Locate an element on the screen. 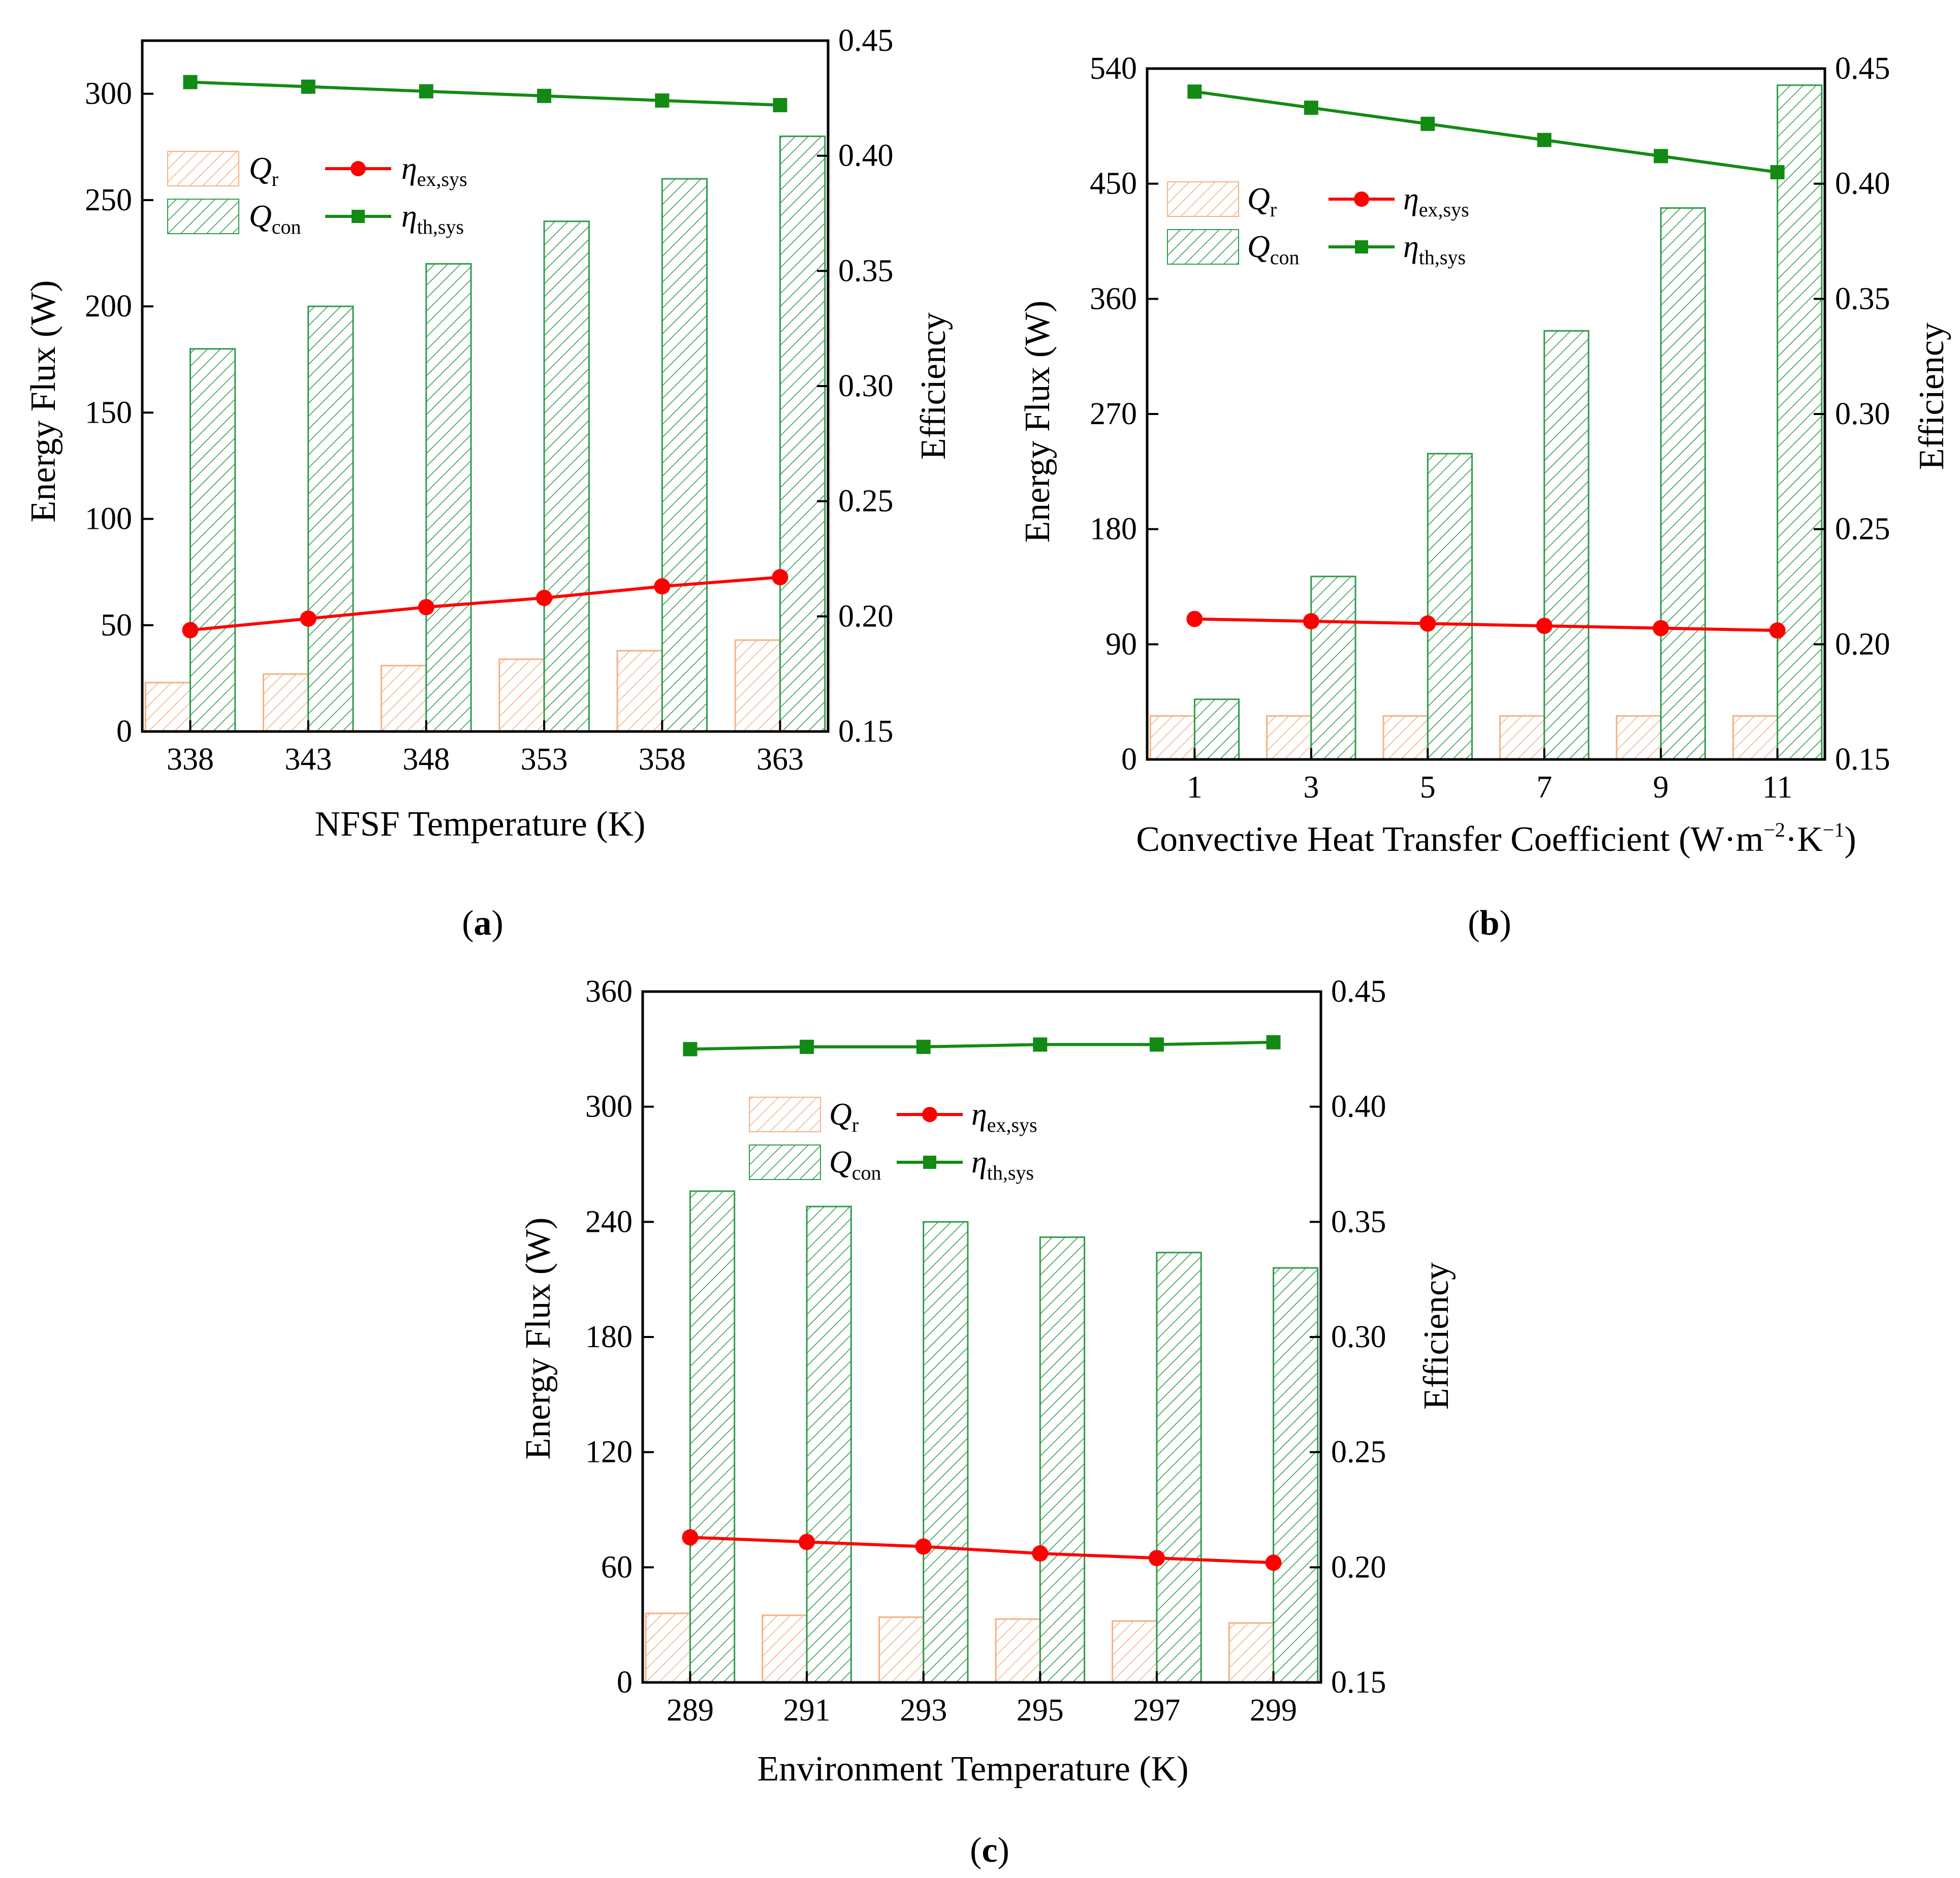 This screenshot has width=1960, height=1878. x-tick-label: 293 is located at coordinates (923, 1710).